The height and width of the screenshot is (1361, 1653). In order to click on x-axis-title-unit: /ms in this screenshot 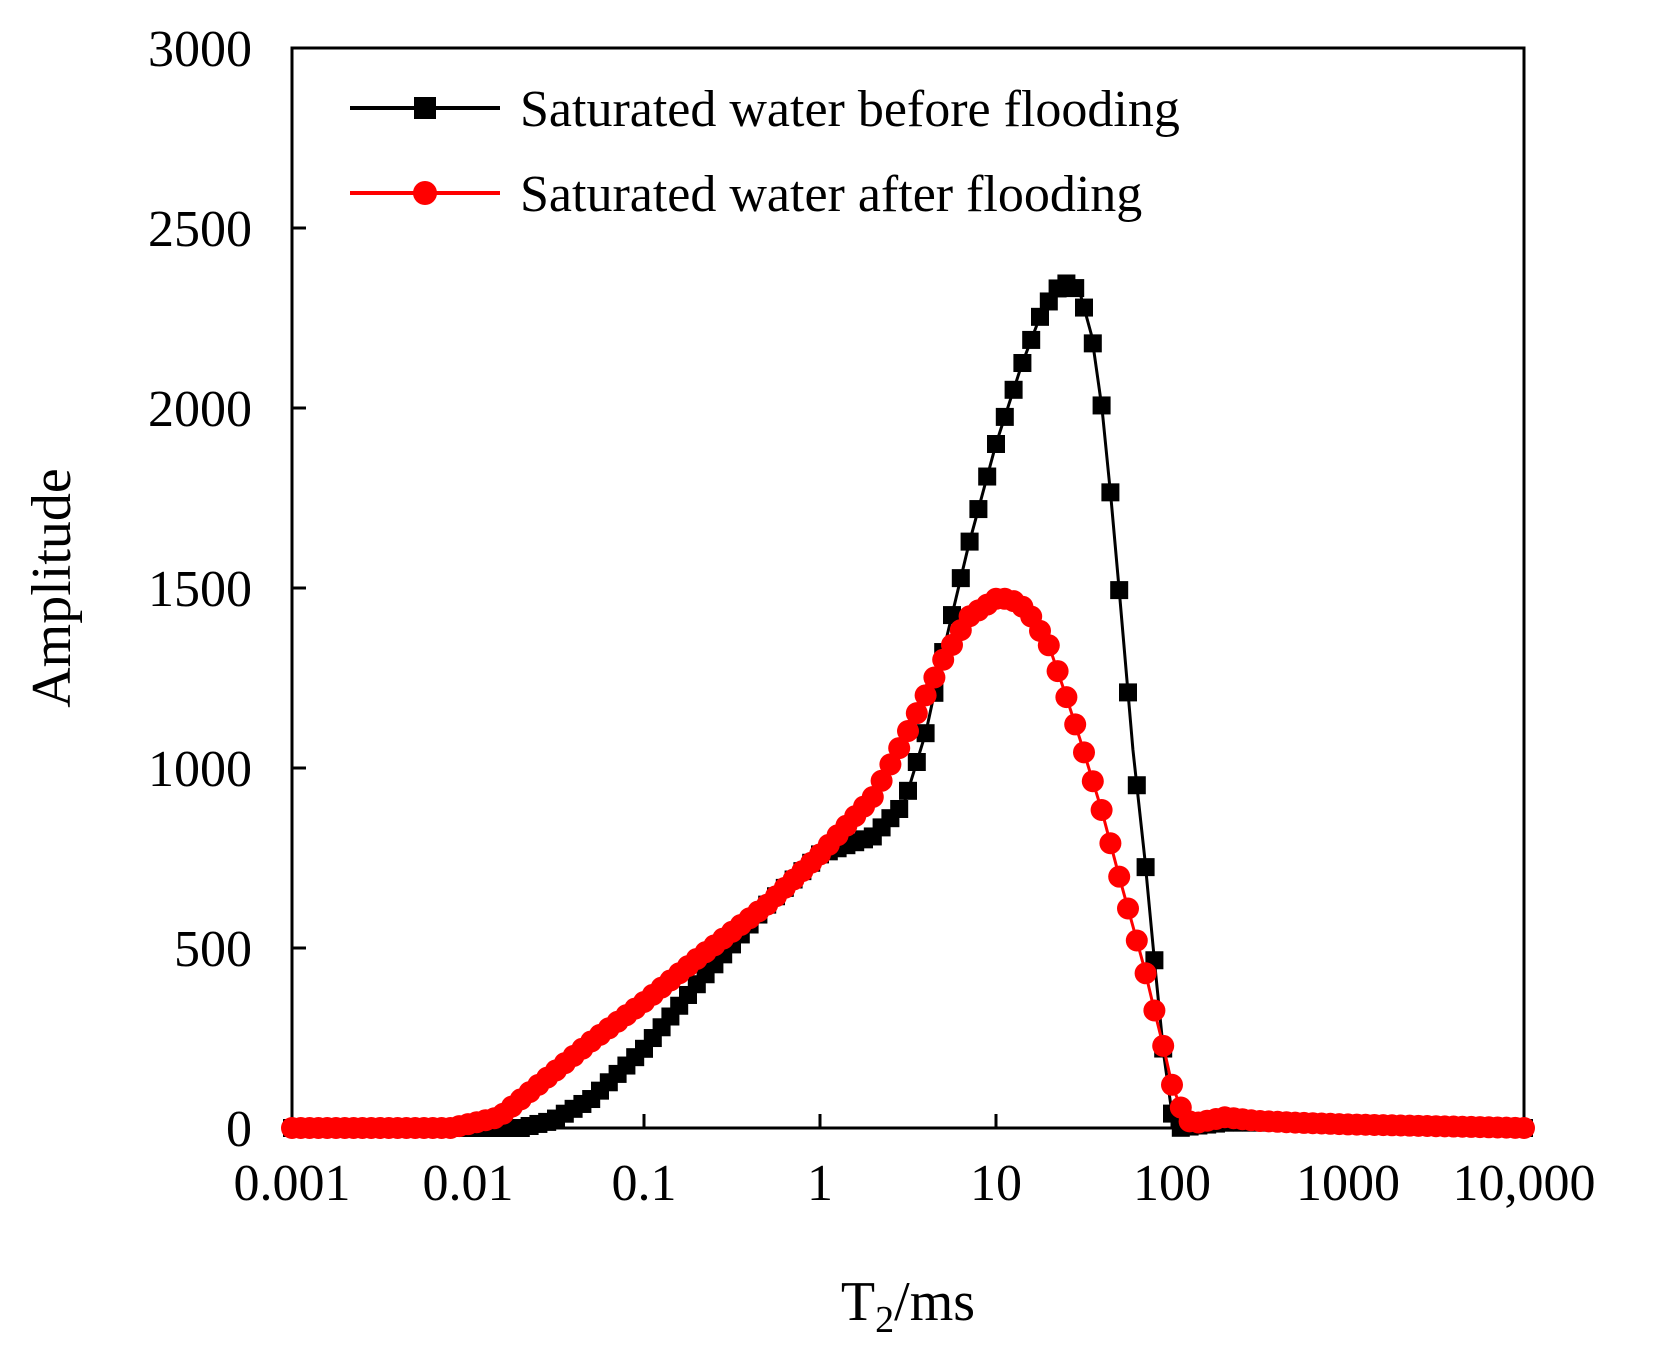, I will do `click(934, 1302)`.